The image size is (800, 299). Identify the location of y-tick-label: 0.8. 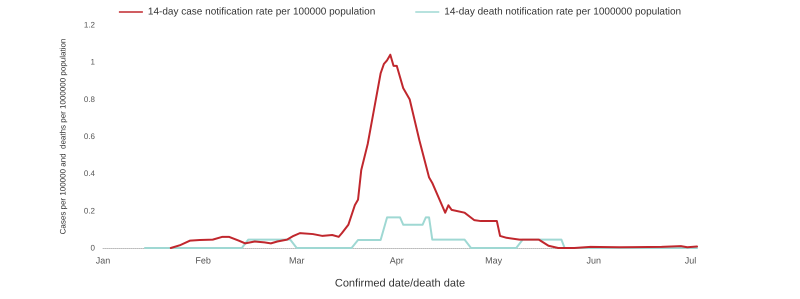
(90, 99).